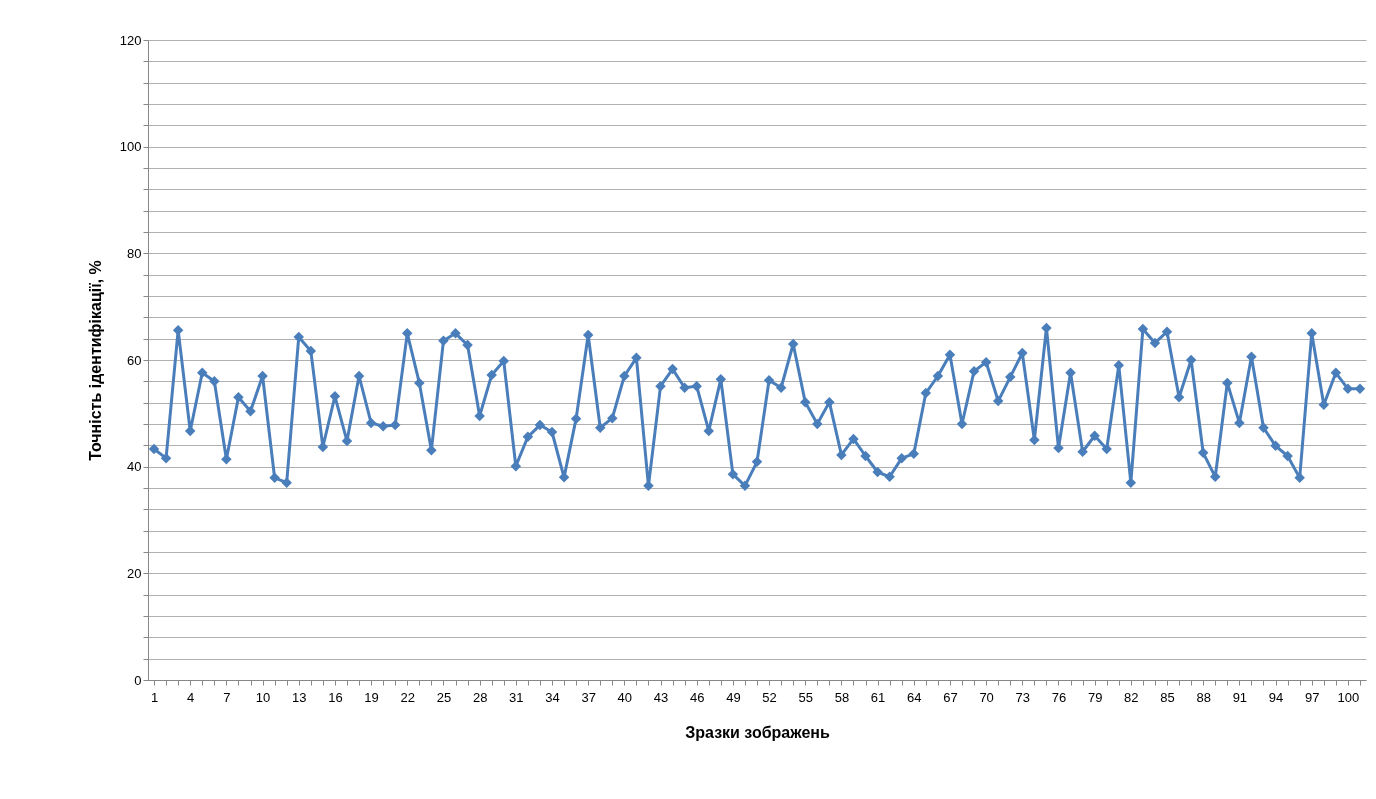 The width and height of the screenshot is (1376, 799). What do you see at coordinates (1131, 697) in the screenshot?
I see `x-tick-label: 82` at bounding box center [1131, 697].